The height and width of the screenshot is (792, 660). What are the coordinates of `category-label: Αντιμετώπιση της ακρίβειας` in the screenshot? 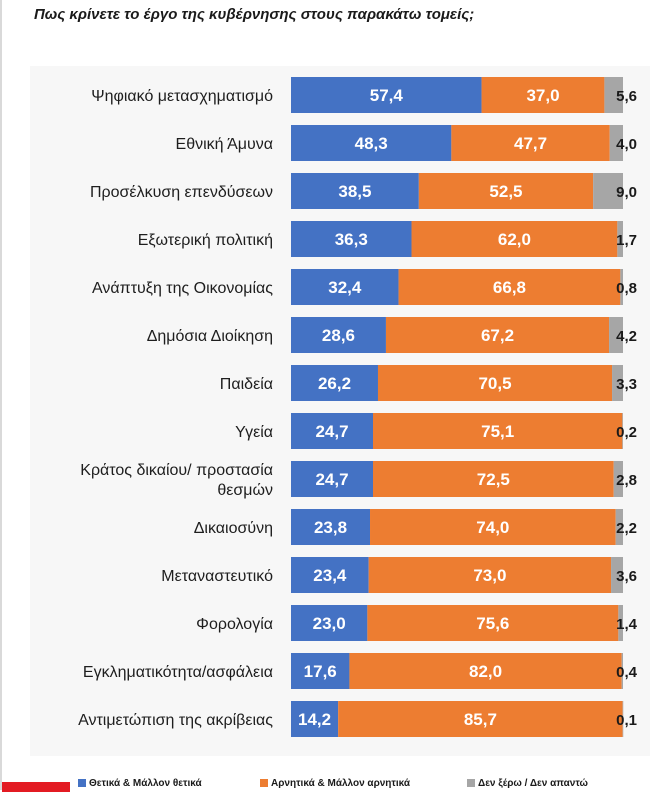 It's located at (175, 720).